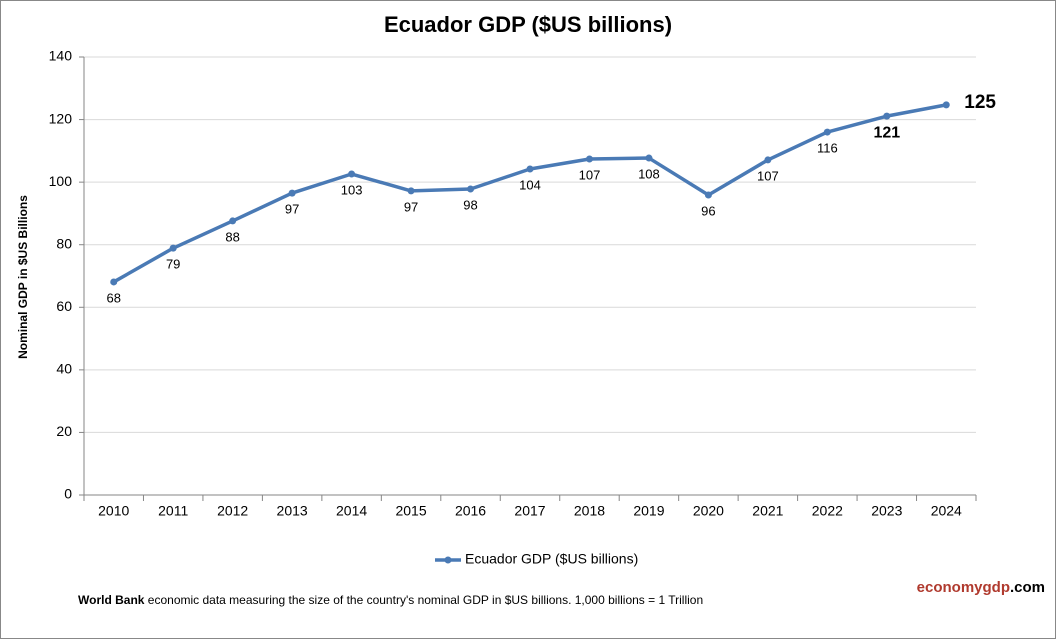 The width and height of the screenshot is (1056, 639). I want to click on data-label: 96, so click(708, 210).